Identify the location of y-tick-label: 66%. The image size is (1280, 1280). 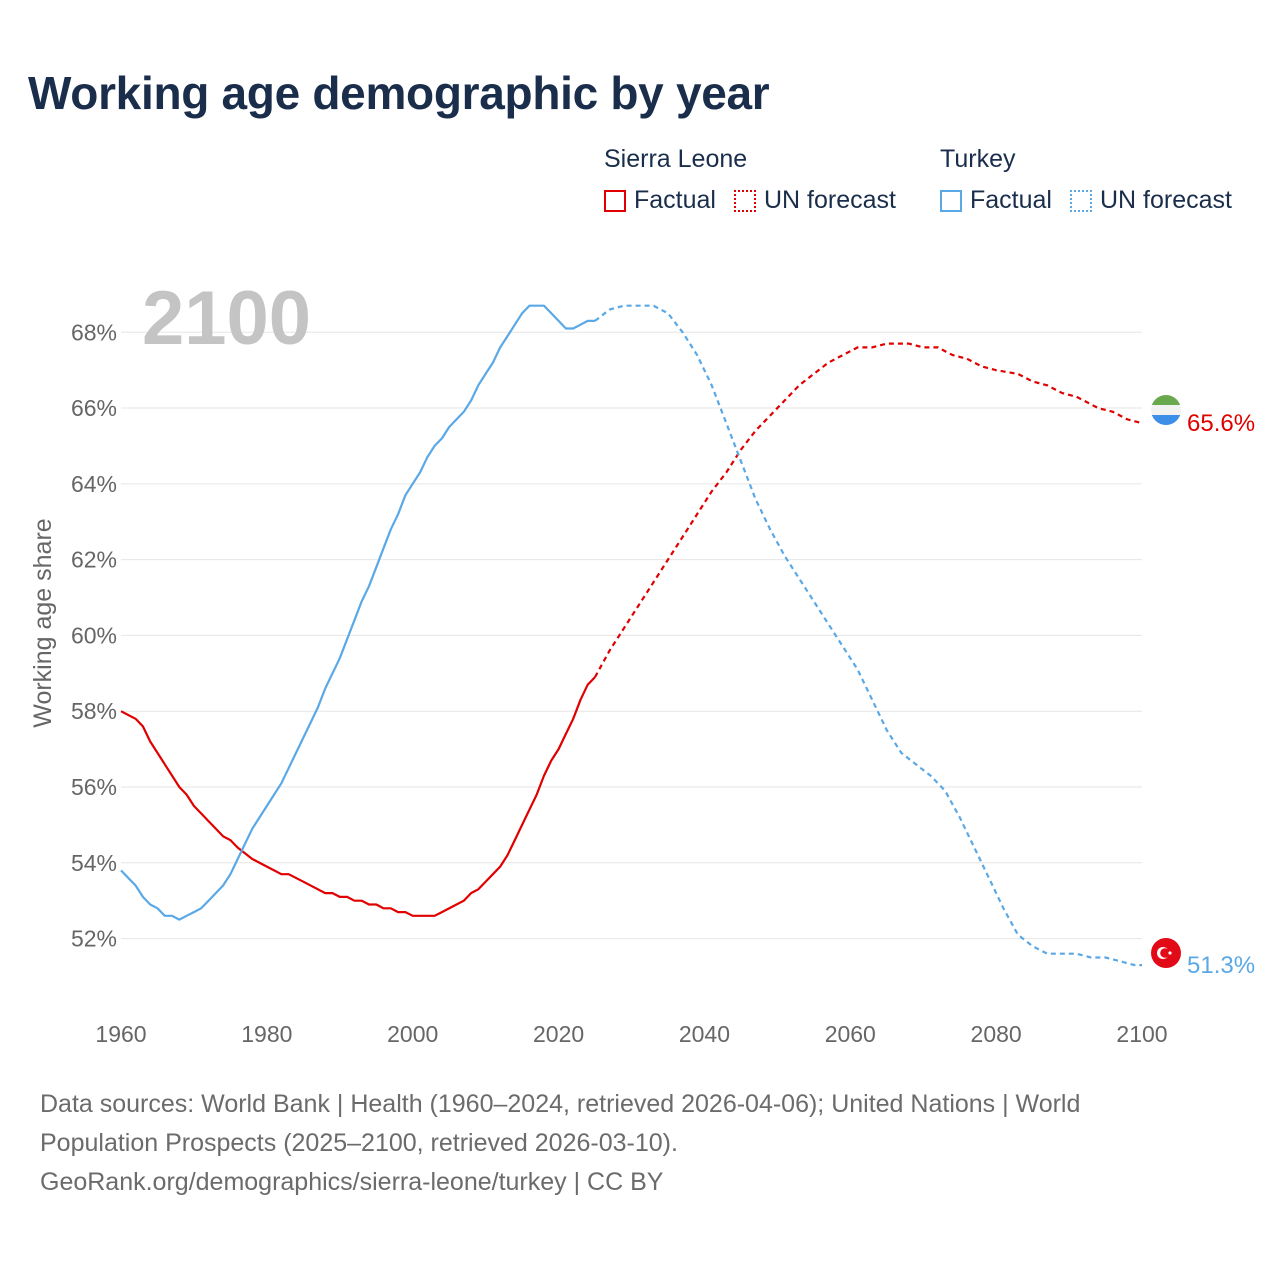
(94, 408).